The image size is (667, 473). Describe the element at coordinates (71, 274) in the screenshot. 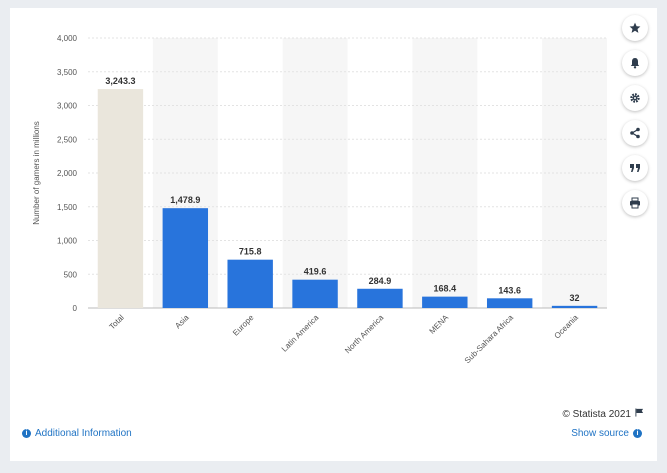

I see `y-tick-label: 500` at that location.